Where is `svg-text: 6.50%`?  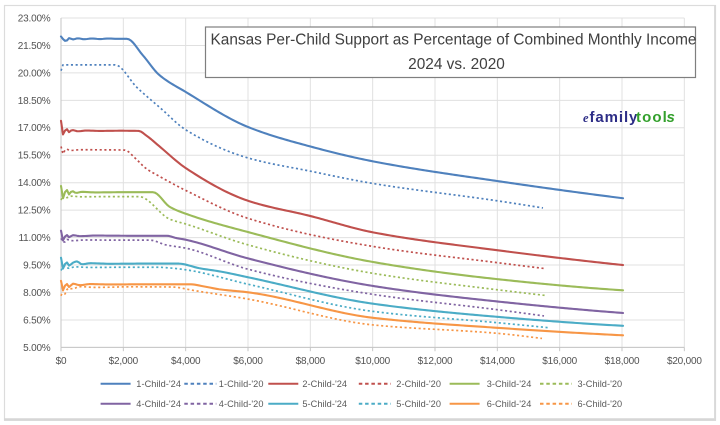 svg-text: 6.50% is located at coordinates (37, 320).